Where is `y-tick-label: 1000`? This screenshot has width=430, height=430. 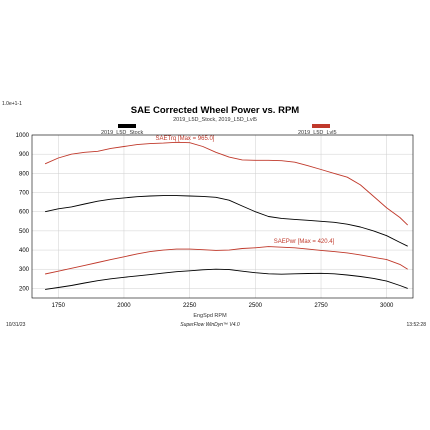 y-tick-label: 1000 is located at coordinates (23, 136).